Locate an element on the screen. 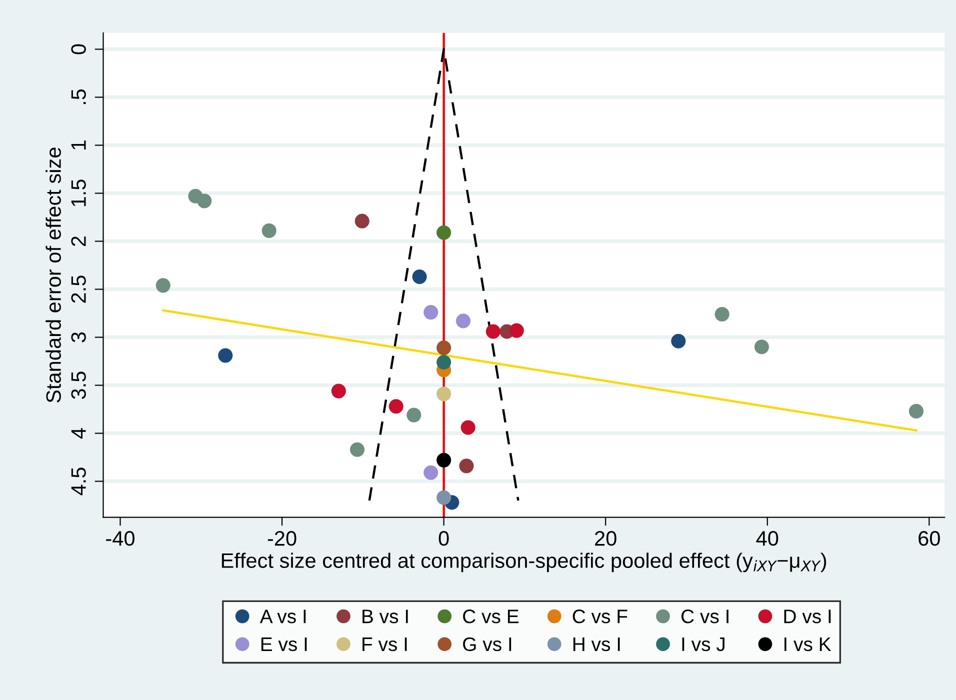 This screenshot has width=956, height=700. y-tick-label: 4.5 is located at coordinates (78, 482).